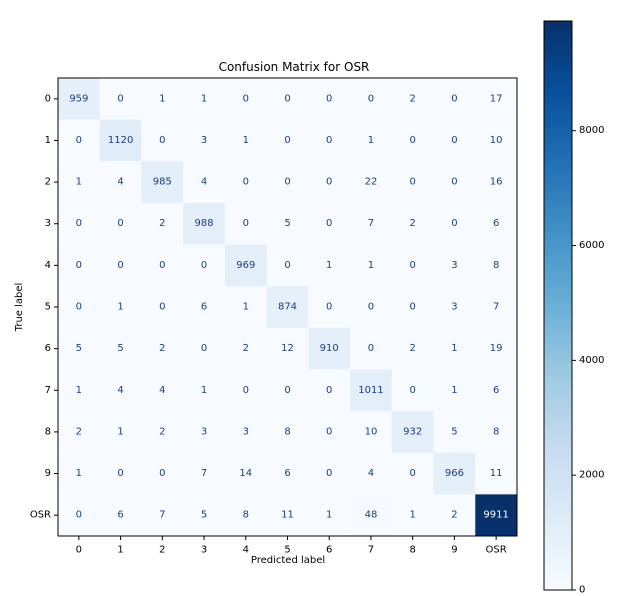 The height and width of the screenshot is (596, 623). What do you see at coordinates (287, 307) in the screenshot?
I see `cell-value-label: 874` at bounding box center [287, 307].